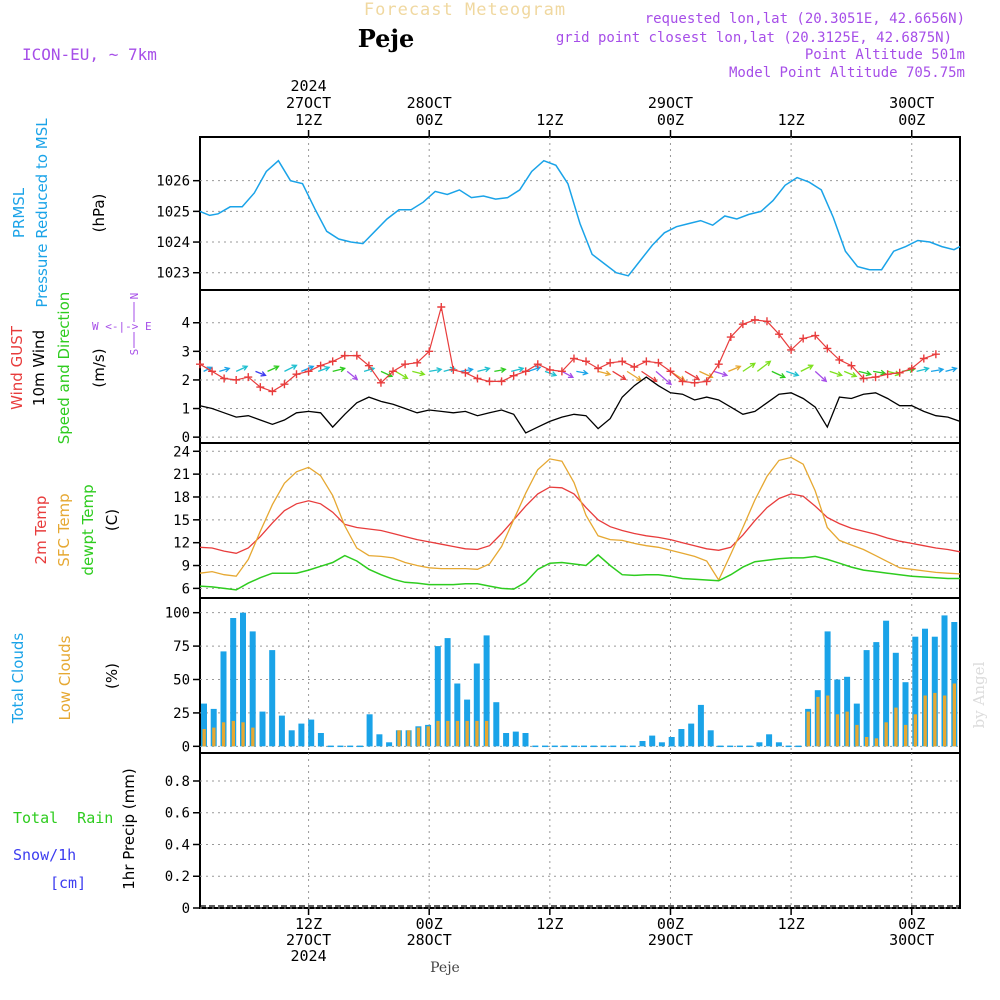 Image resolution: width=1000 pixels, height=1000 pixels. I want to click on ytick-label-precip-0: 0, so click(186, 909).